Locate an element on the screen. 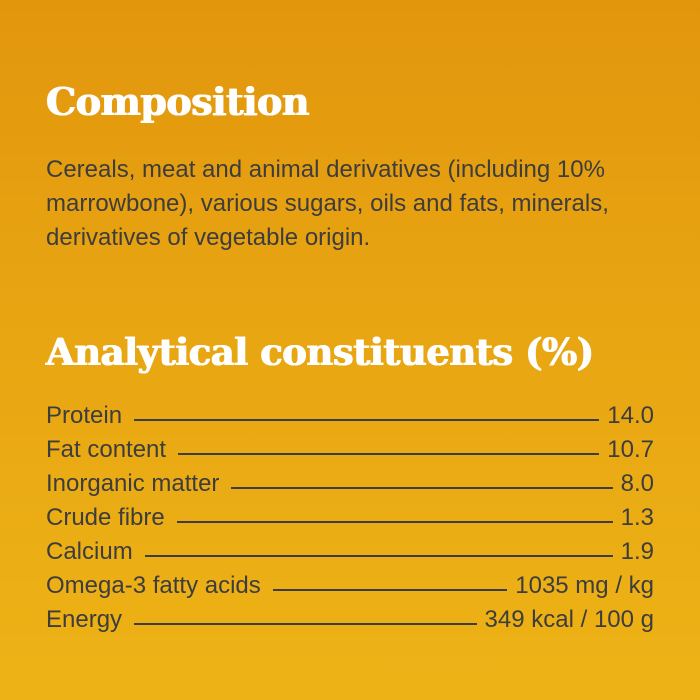  composition-heading: Composition is located at coordinates (178, 101).